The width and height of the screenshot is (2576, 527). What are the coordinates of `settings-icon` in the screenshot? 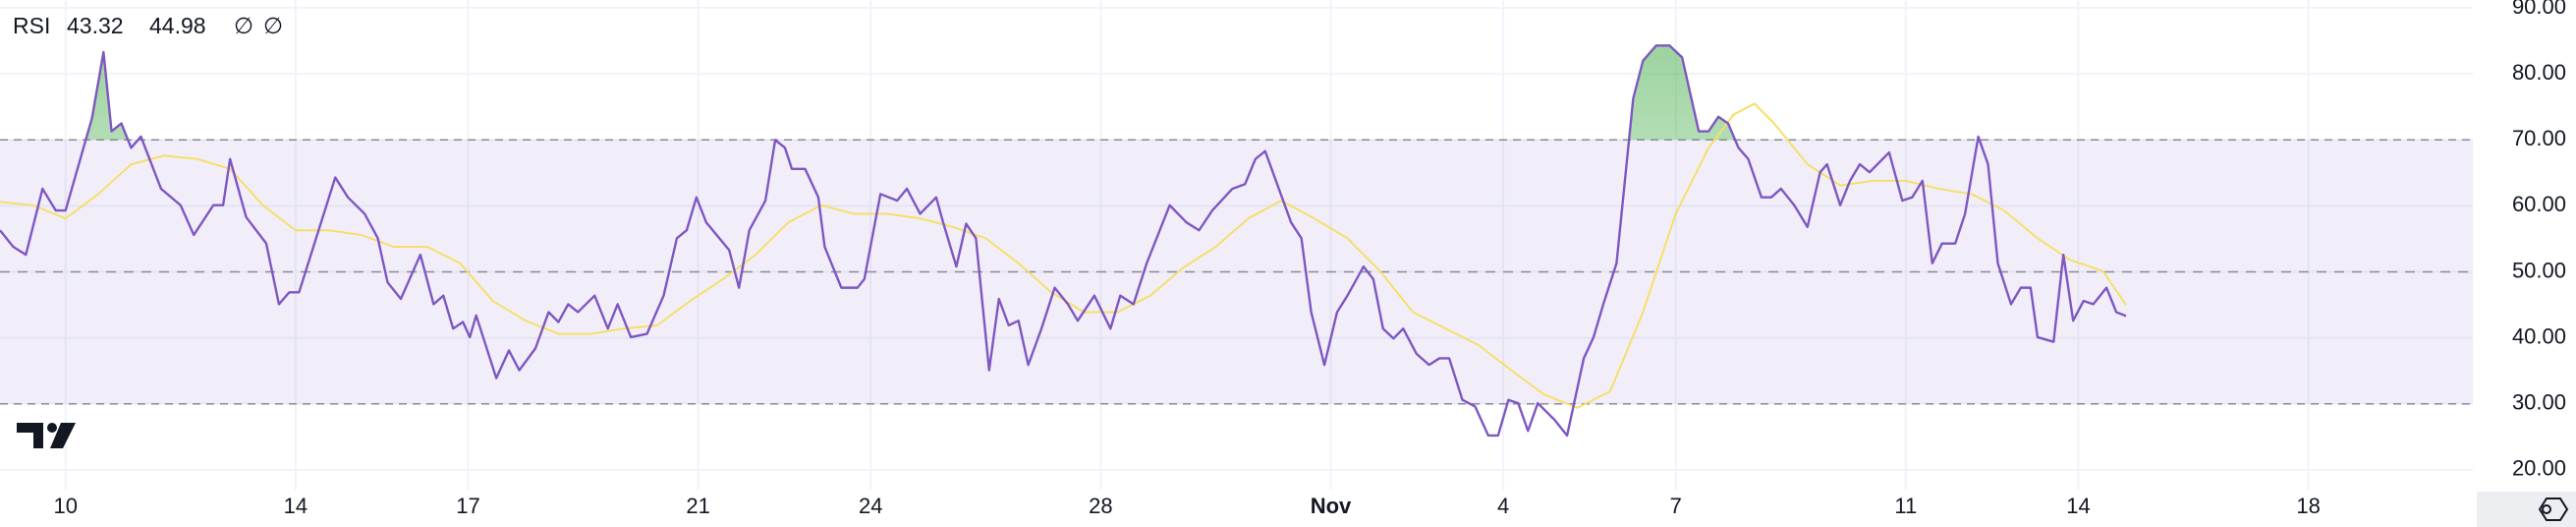 It's located at (2553, 510).